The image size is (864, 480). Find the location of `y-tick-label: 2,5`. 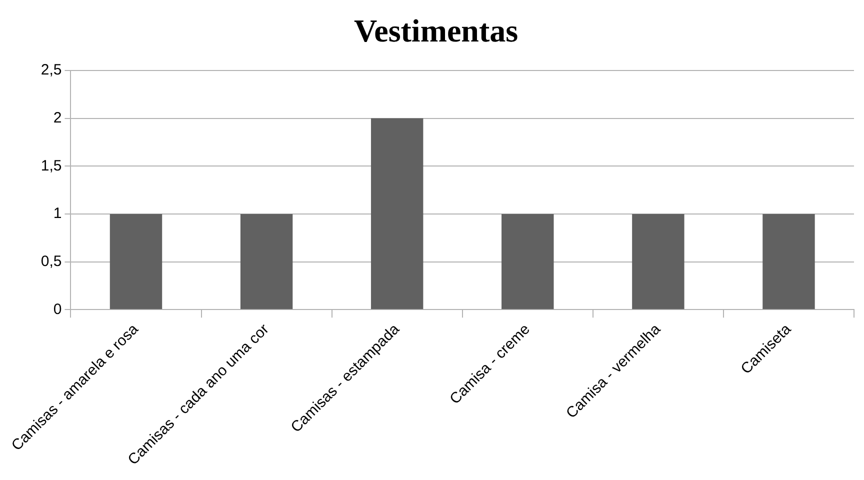

y-tick-label: 2,5 is located at coordinates (51, 70).